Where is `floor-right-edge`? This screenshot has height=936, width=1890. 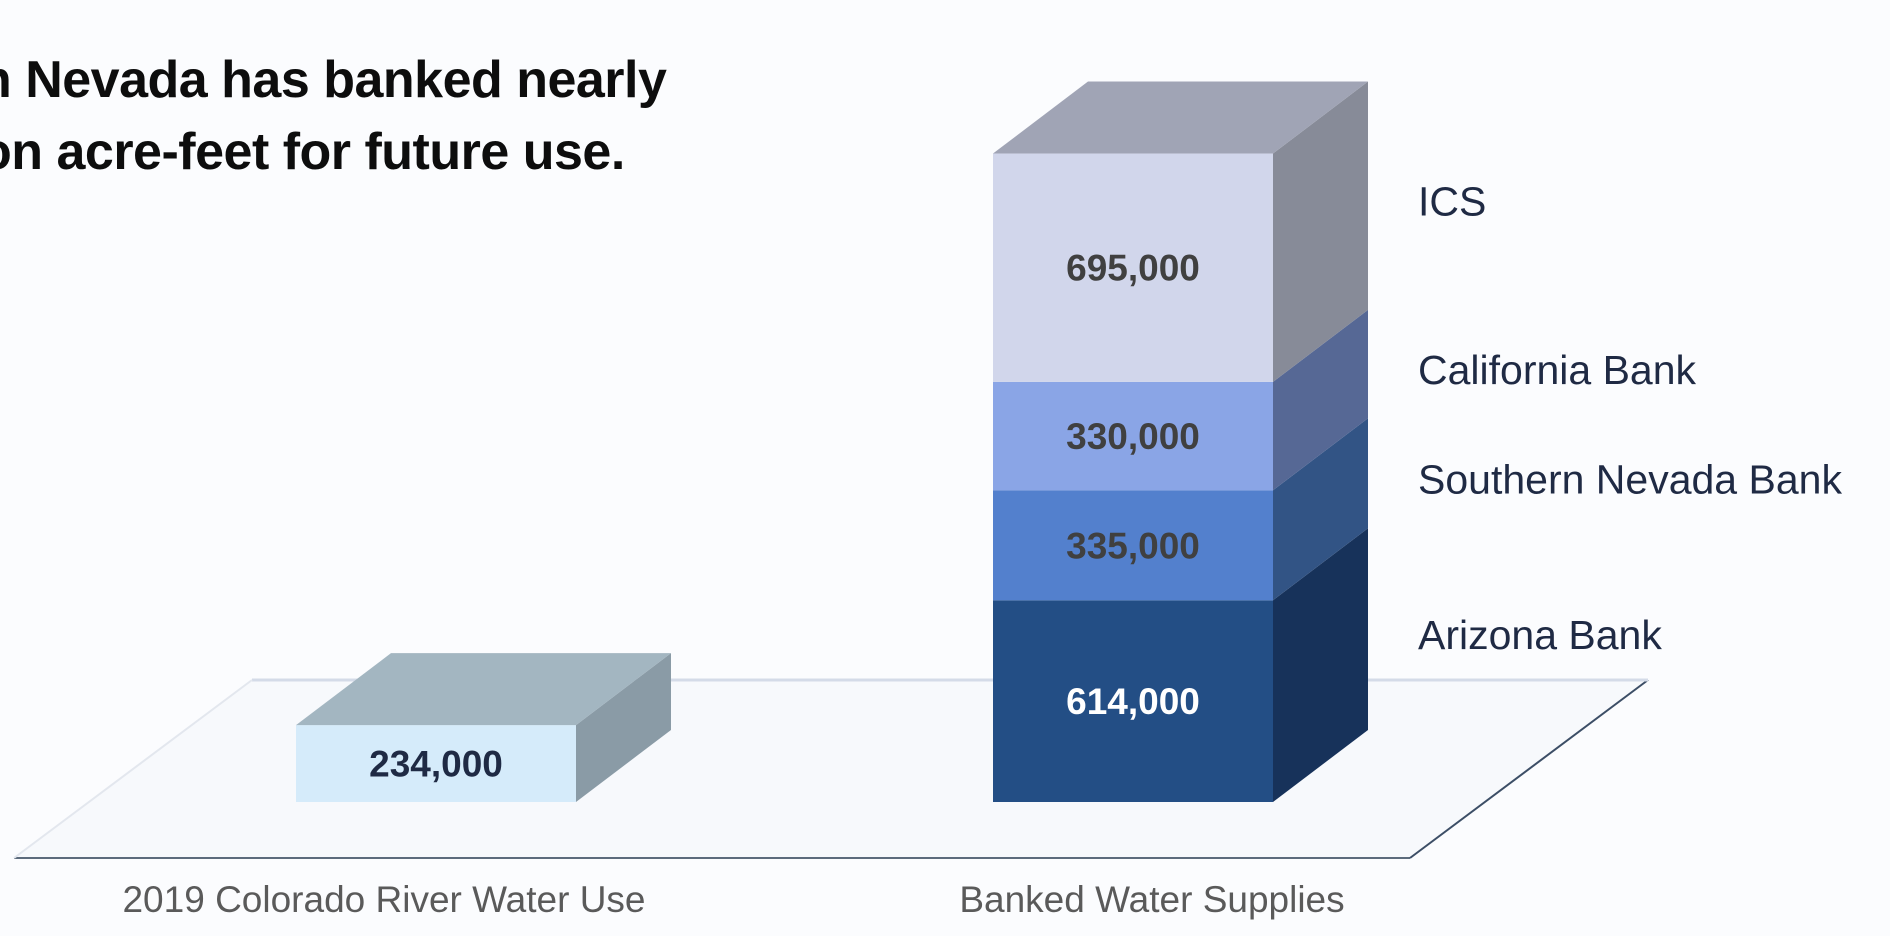 floor-right-edge is located at coordinates (1529, 769).